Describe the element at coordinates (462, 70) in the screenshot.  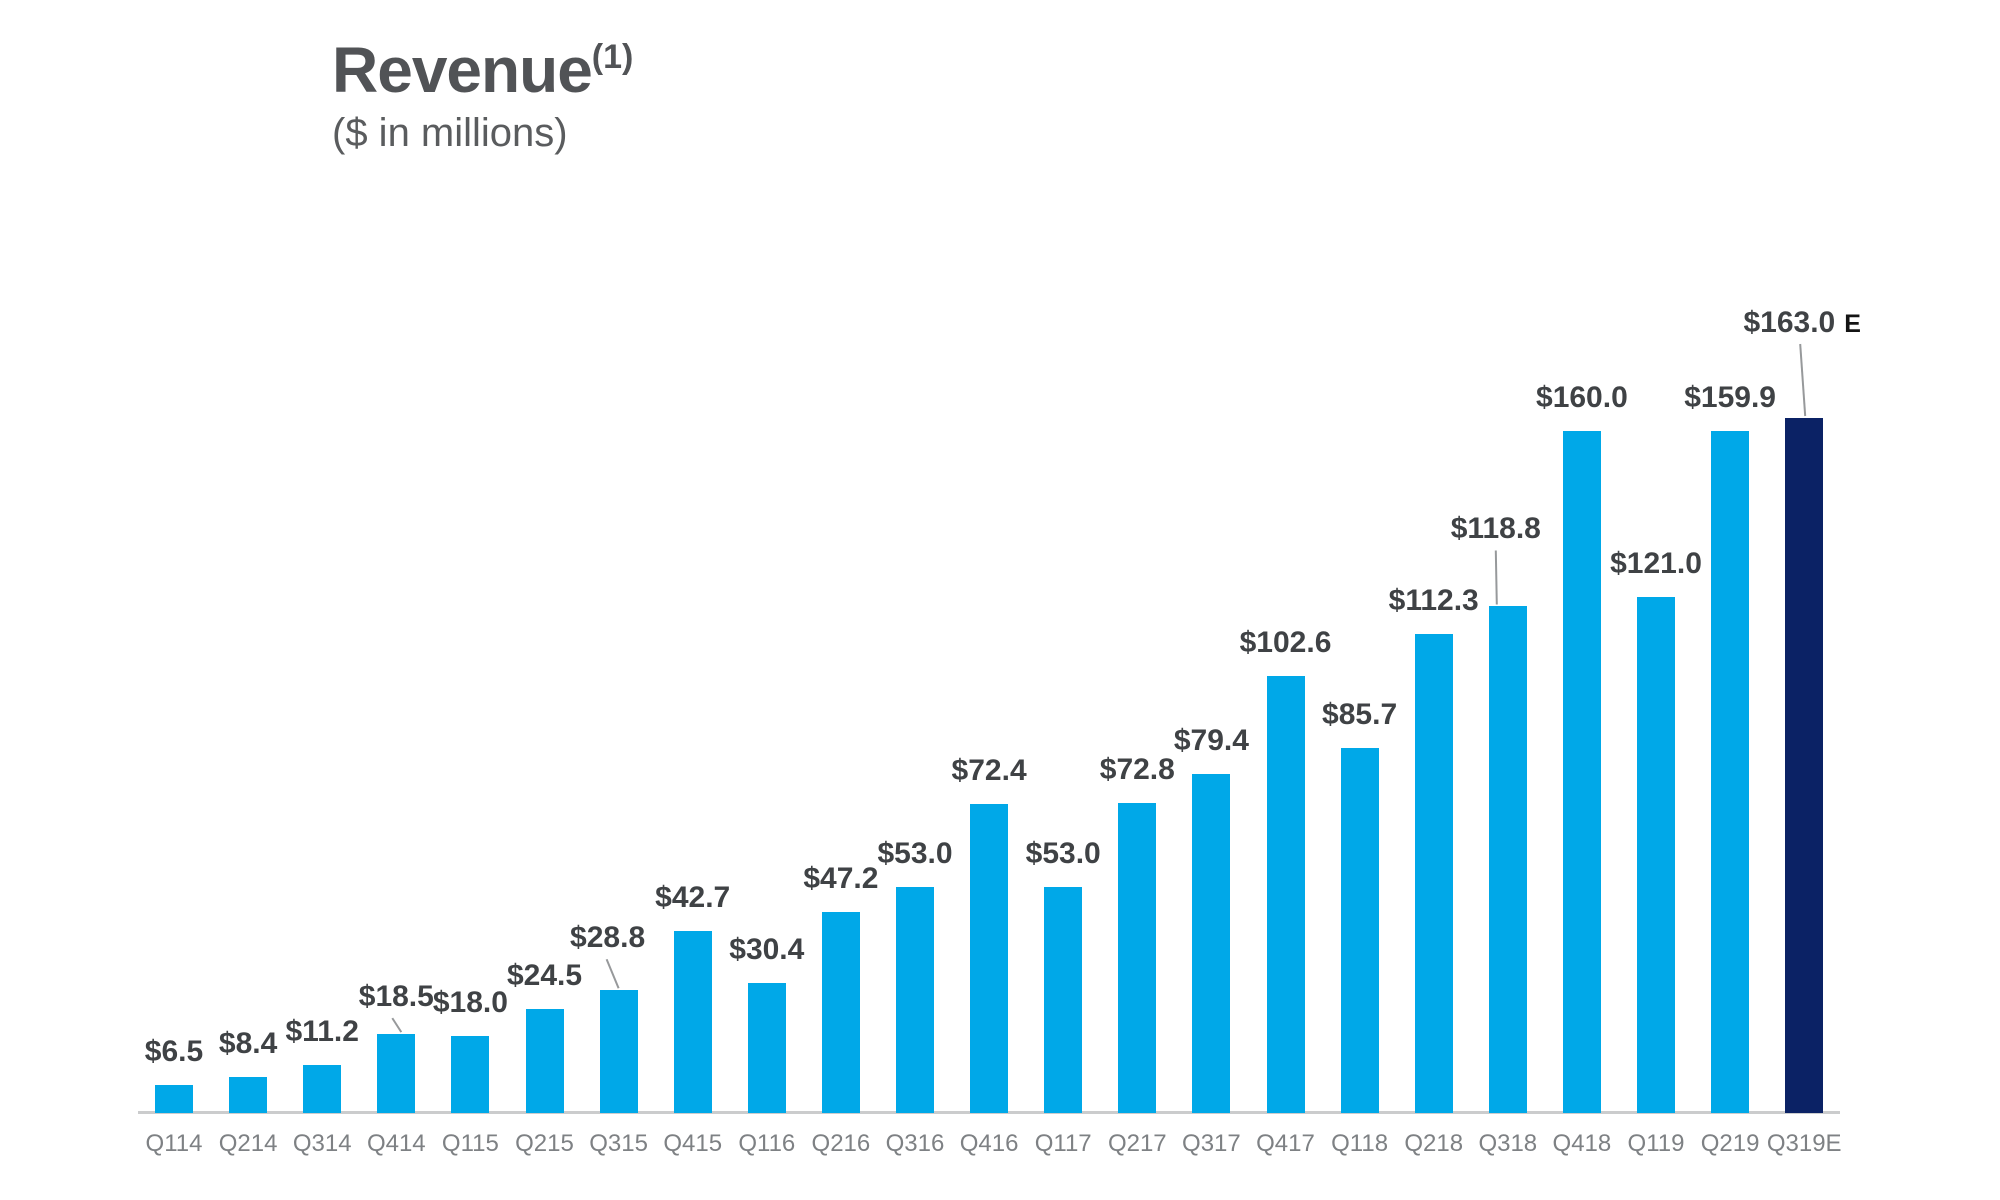
I see `chart-title-text: Revenue` at that location.